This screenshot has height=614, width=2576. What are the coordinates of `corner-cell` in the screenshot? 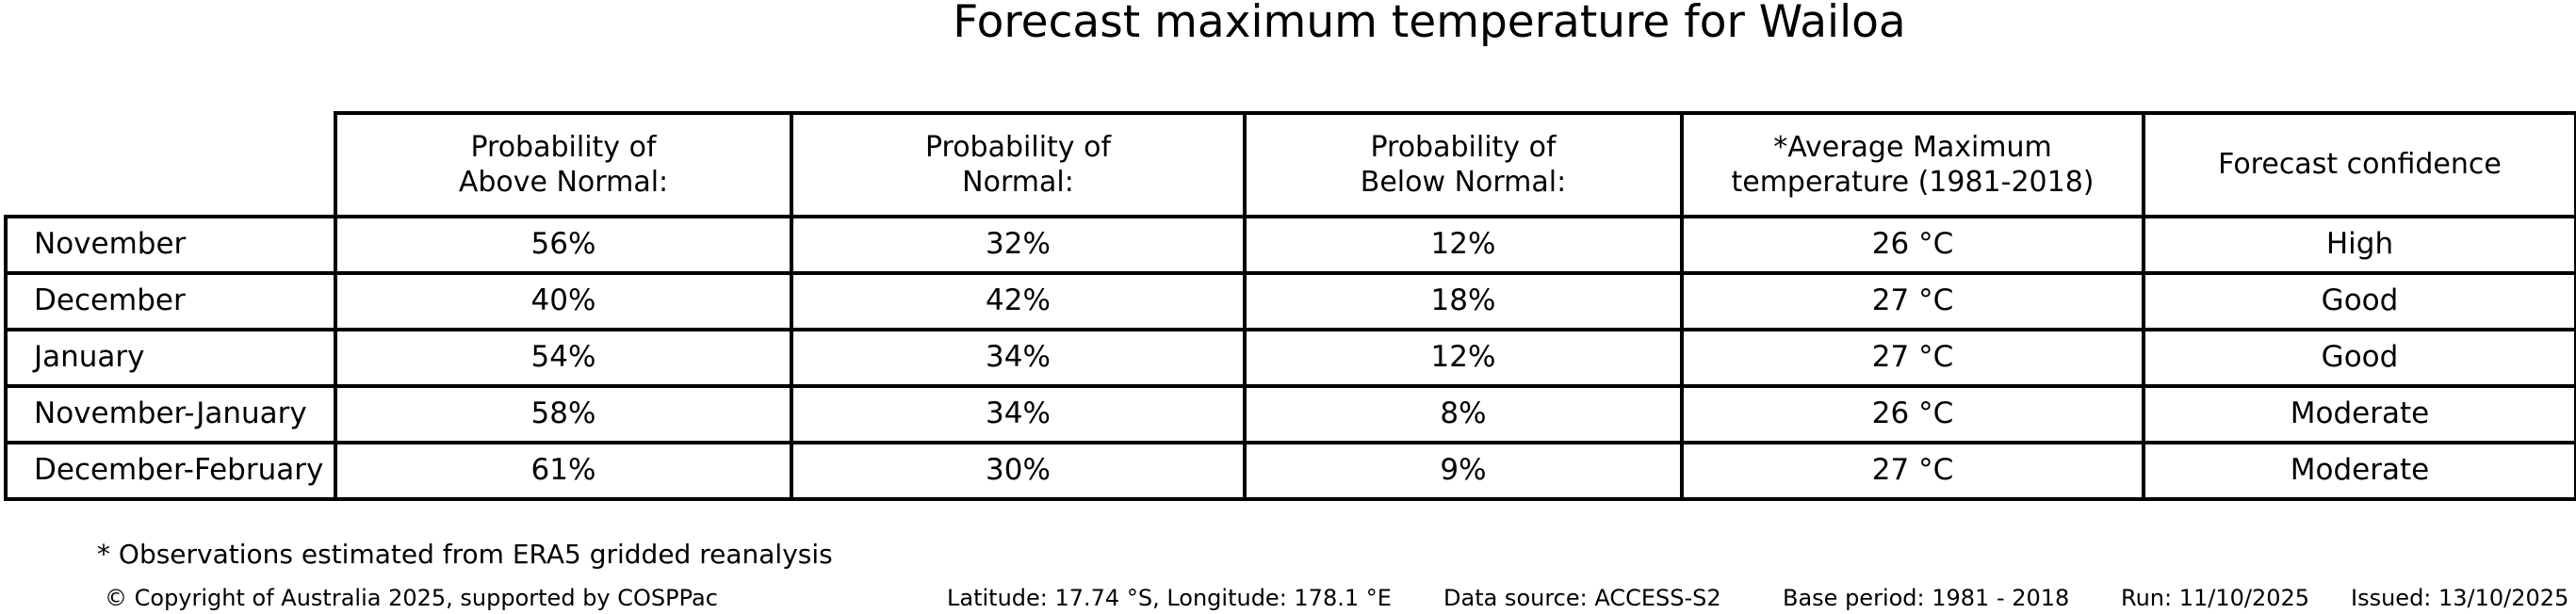 It's located at (170, 165).